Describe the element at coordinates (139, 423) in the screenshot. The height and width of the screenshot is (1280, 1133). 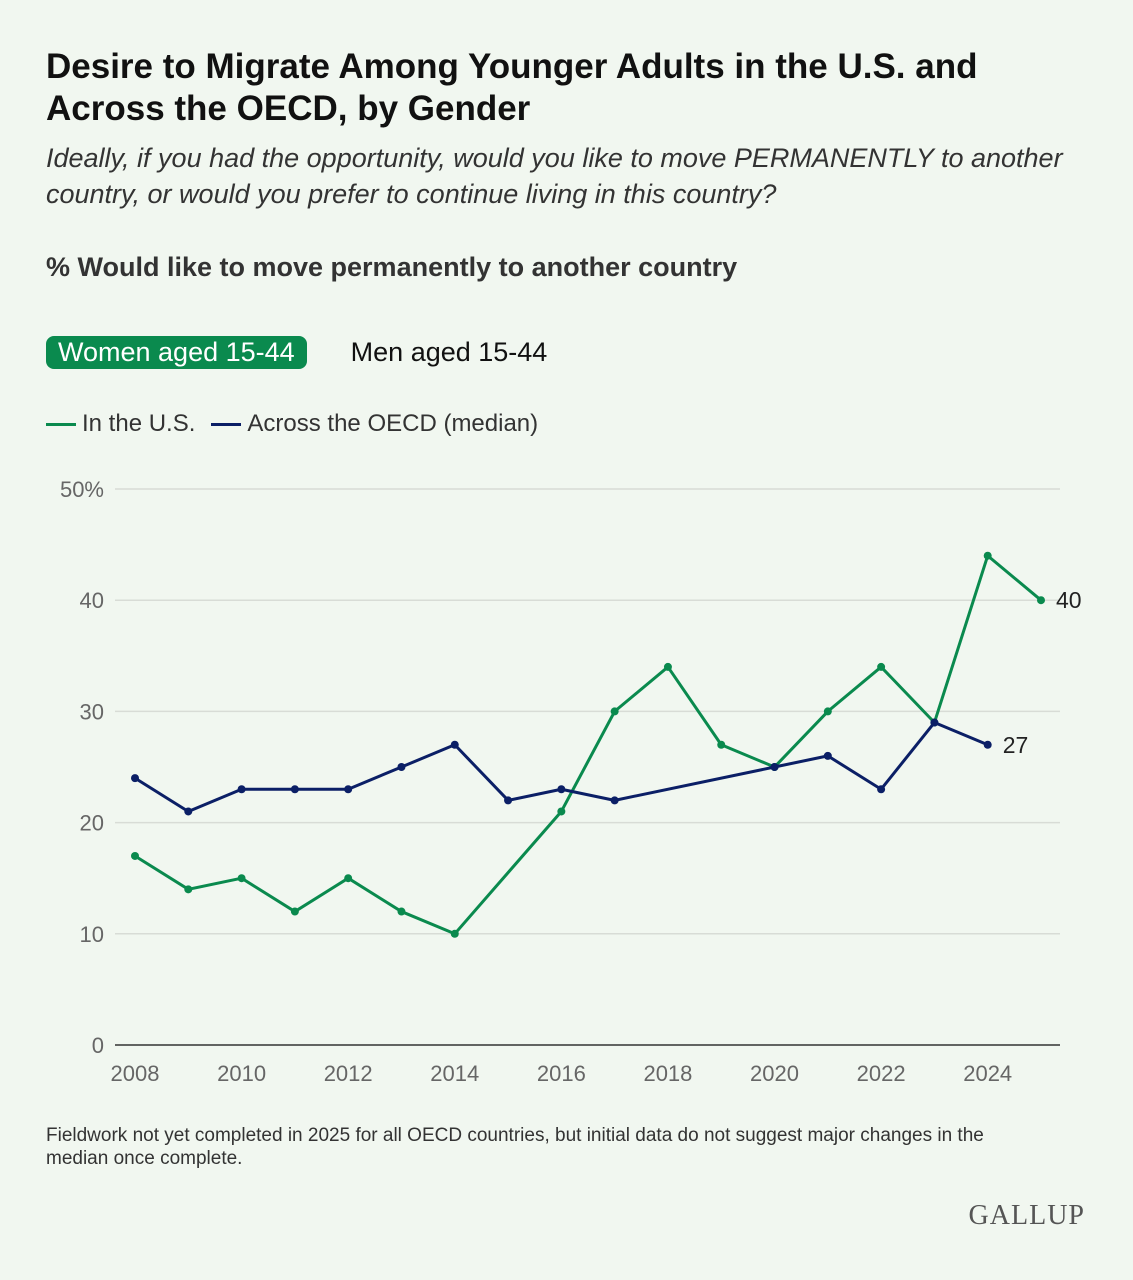
I see `legend-label: In the U.S.` at that location.